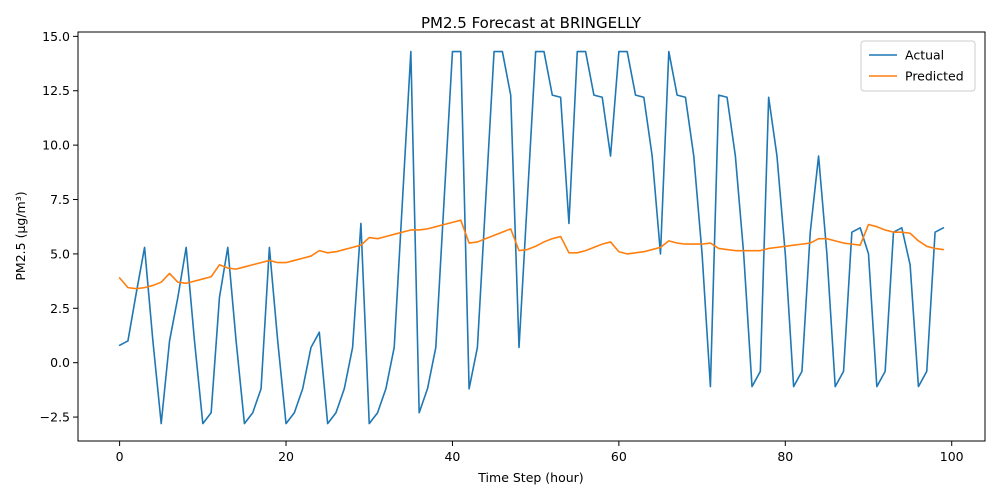  I want to click on legend-box, so click(918, 66).